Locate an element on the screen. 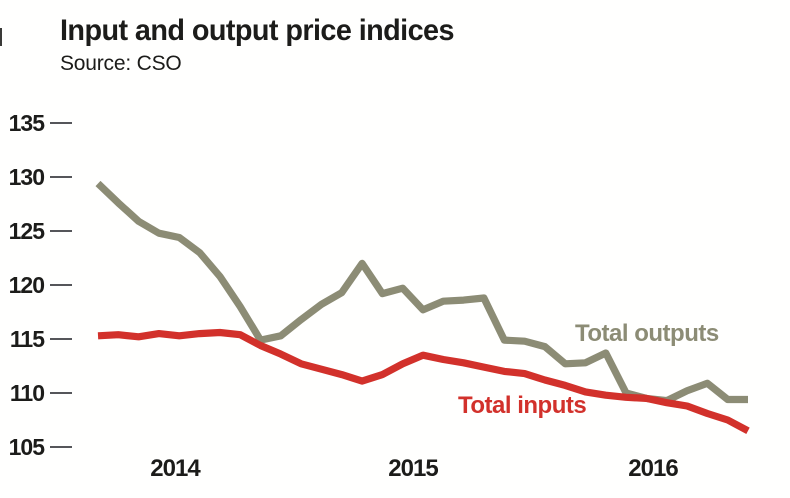 Image resolution: width=790 pixels, height=498 pixels. chart-title: Input and output price indices is located at coordinates (257, 30).